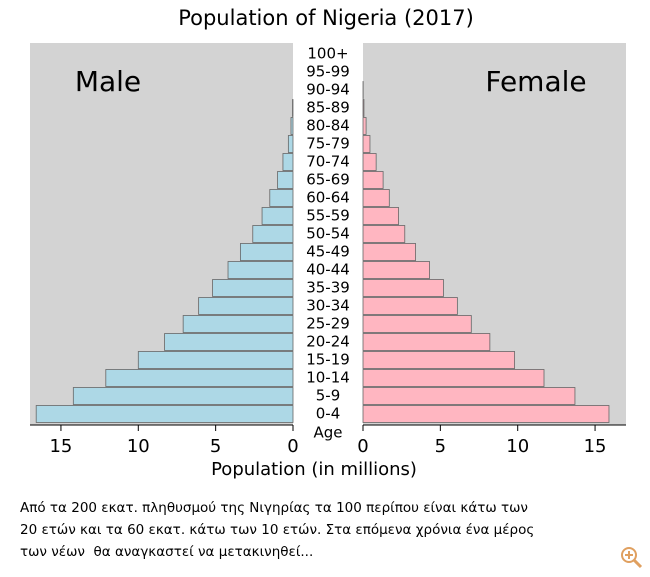 Image resolution: width=650 pixels, height=577 pixels. What do you see at coordinates (328, 180) in the screenshot?
I see `y-tick-label: 65-69` at bounding box center [328, 180].